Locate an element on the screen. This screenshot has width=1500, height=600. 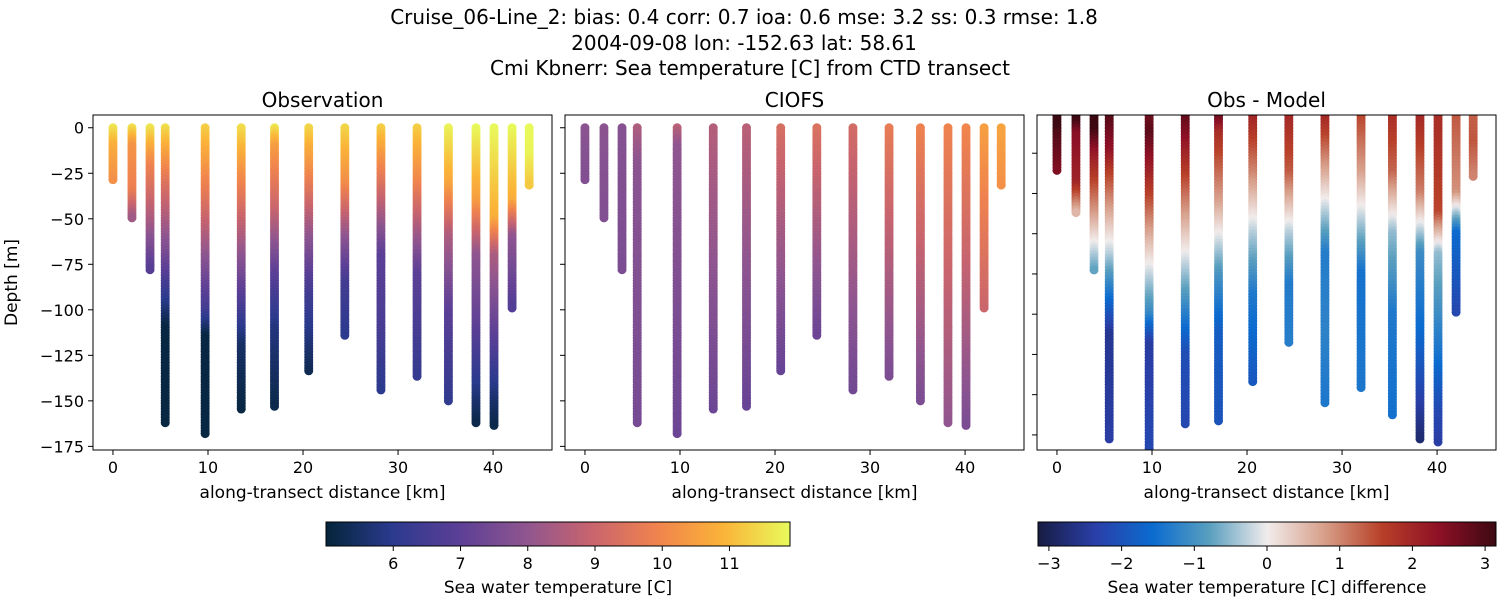
y-axis-label: Depth [m] is located at coordinates (12, 282).